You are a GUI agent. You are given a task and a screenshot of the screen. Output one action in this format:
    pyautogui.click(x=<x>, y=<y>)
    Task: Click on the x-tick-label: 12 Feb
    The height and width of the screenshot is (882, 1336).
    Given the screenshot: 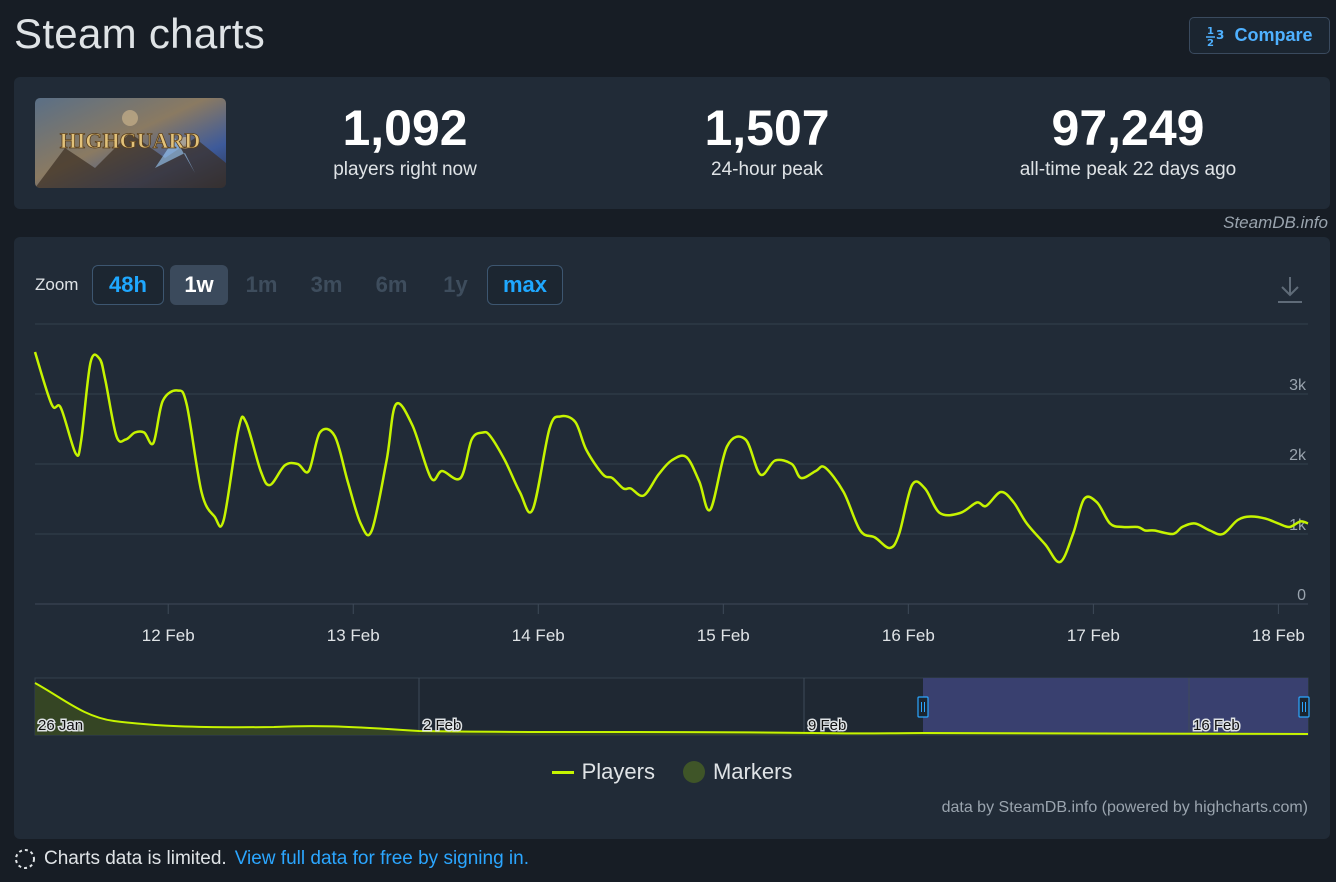 What is the action you would take?
    pyautogui.click(x=168, y=635)
    